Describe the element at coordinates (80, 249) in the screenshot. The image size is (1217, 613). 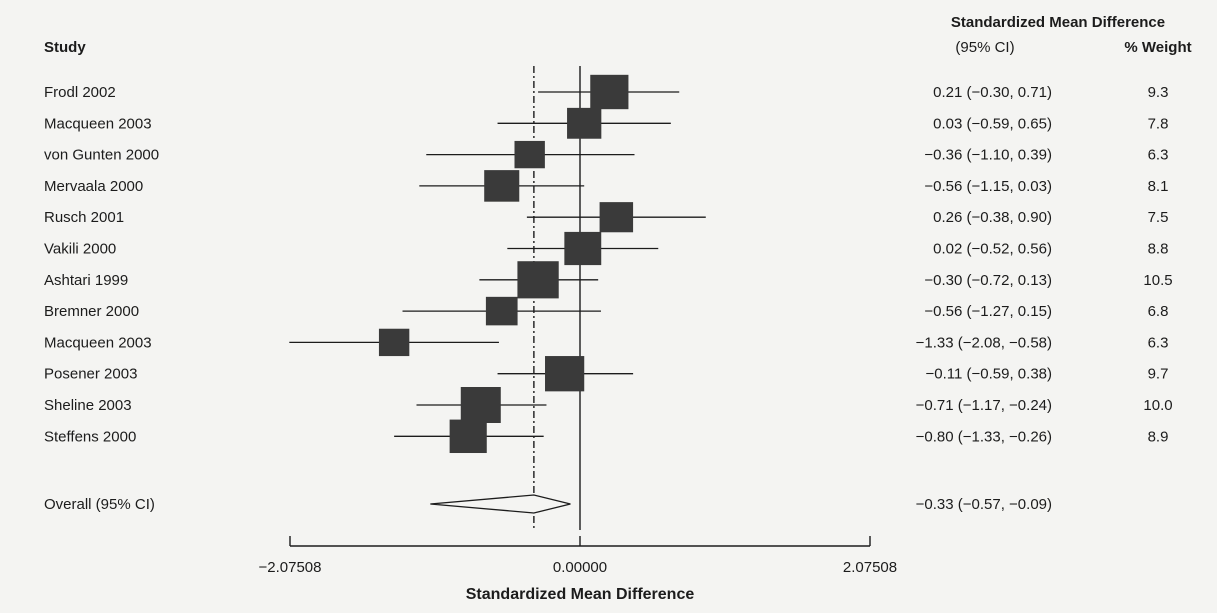
I see `study-name: Vakili 2000` at that location.